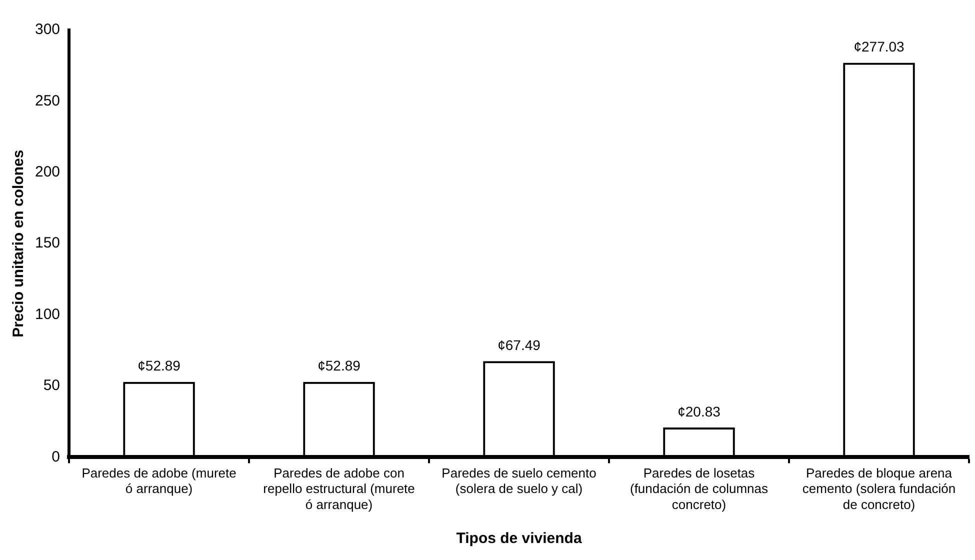 This screenshot has height=560, width=975. I want to click on y-tick-label: 100, so click(47, 314).